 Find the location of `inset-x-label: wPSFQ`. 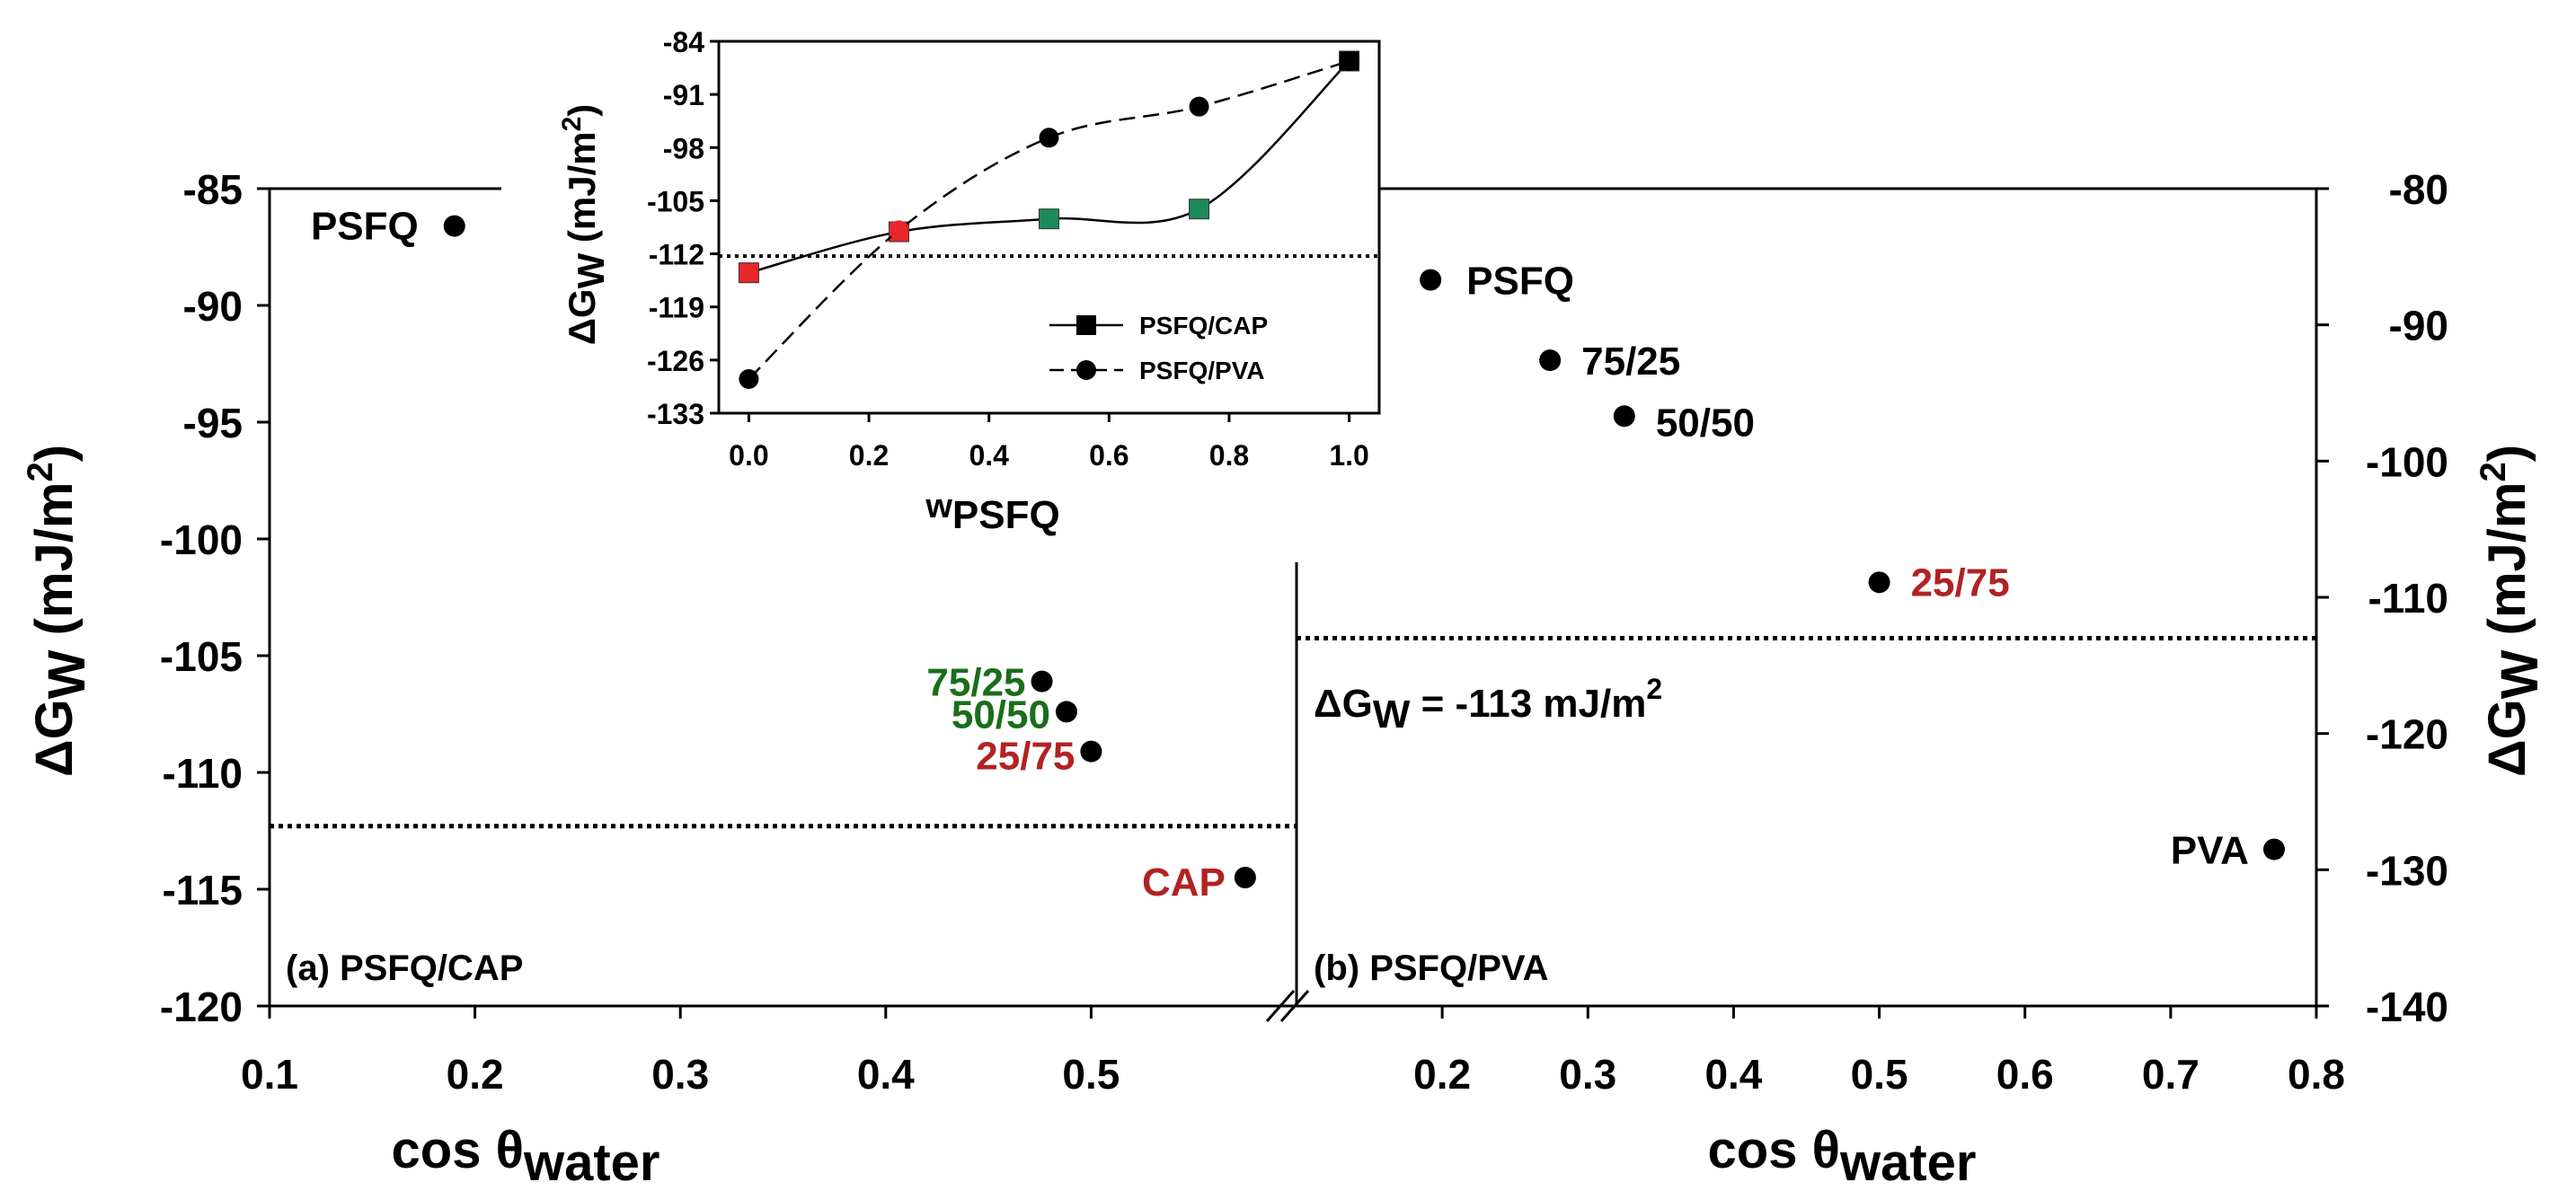

inset-x-label: wPSFQ is located at coordinates (992, 512).